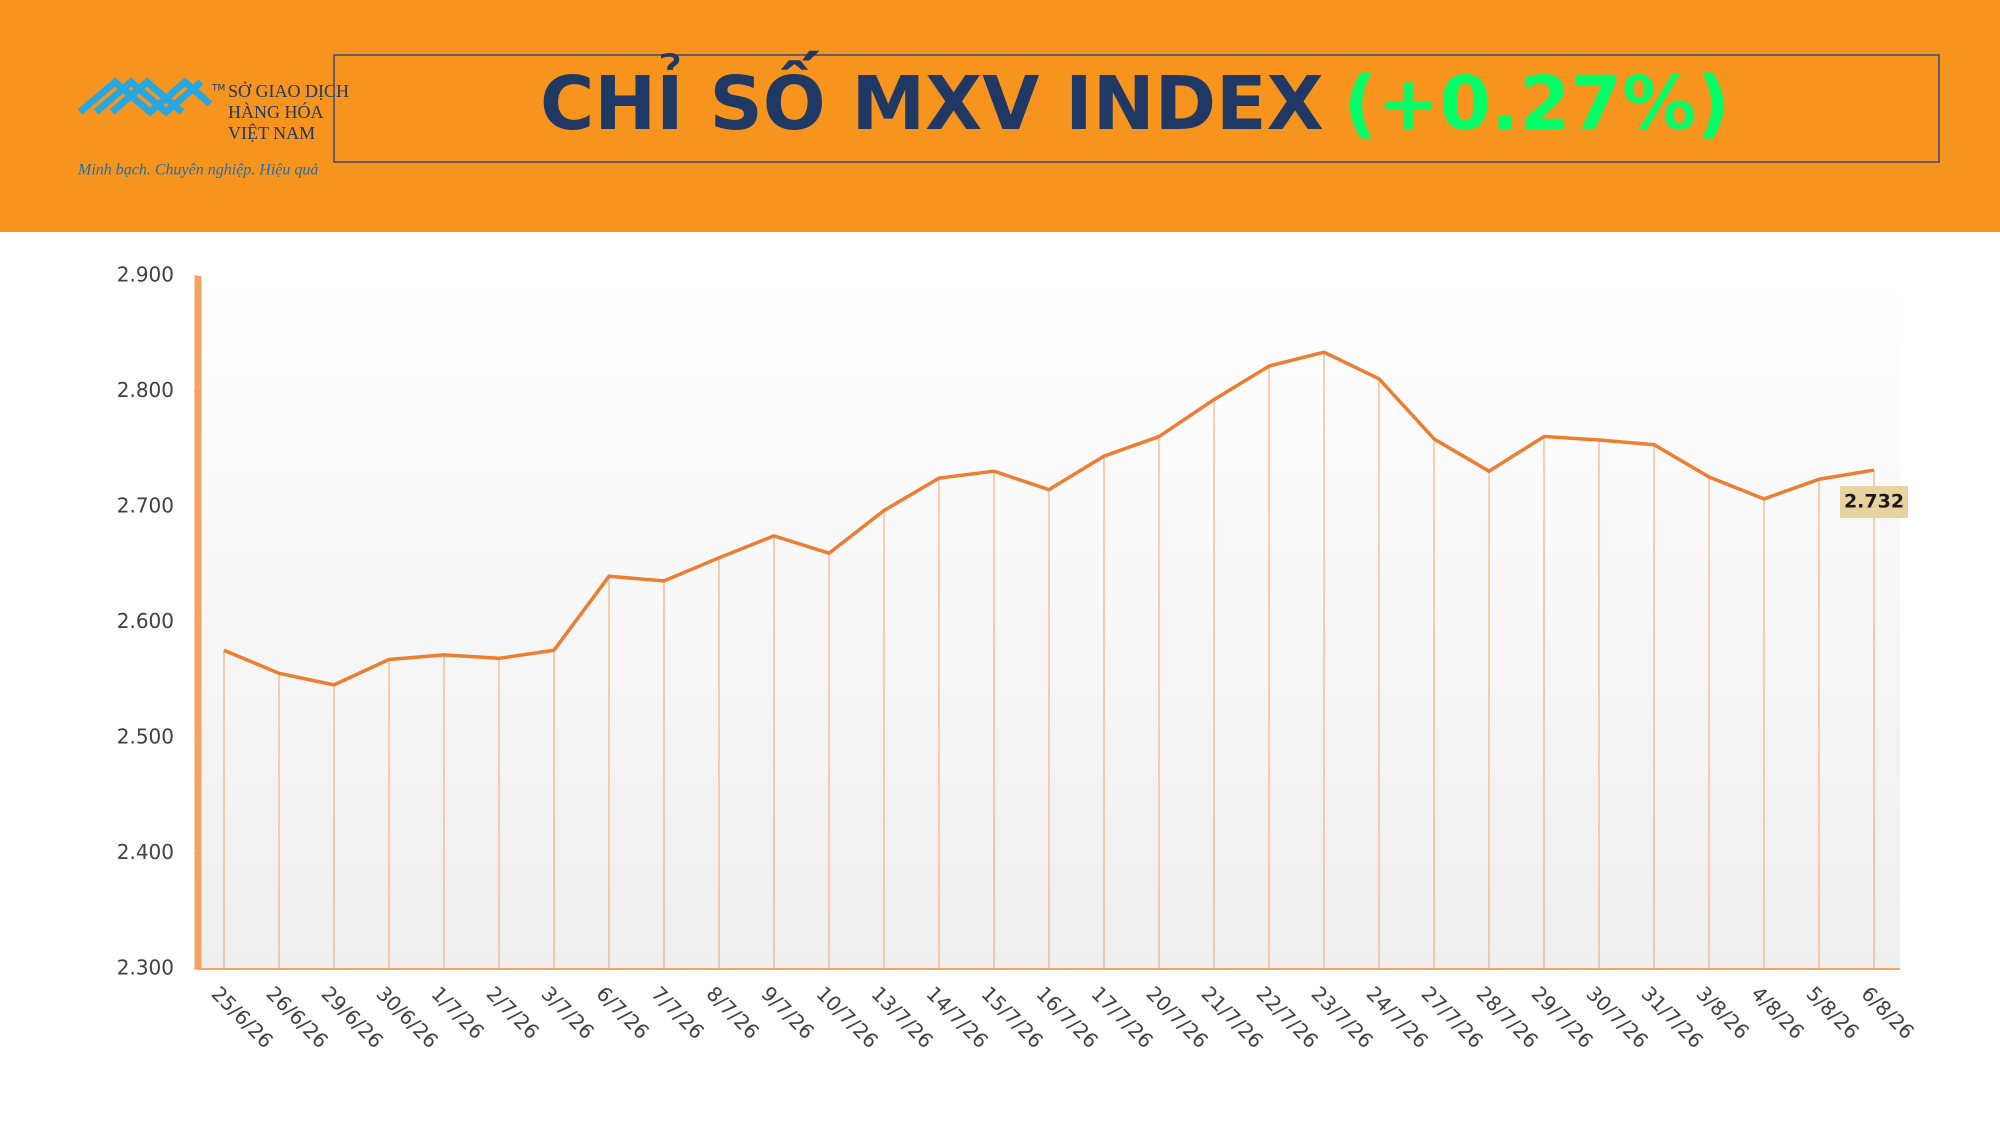 Image resolution: width=2000 pixels, height=1129 pixels. Describe the element at coordinates (288, 90) in the screenshot. I see `logo-line: SỞ GIAO DỊCH` at that location.